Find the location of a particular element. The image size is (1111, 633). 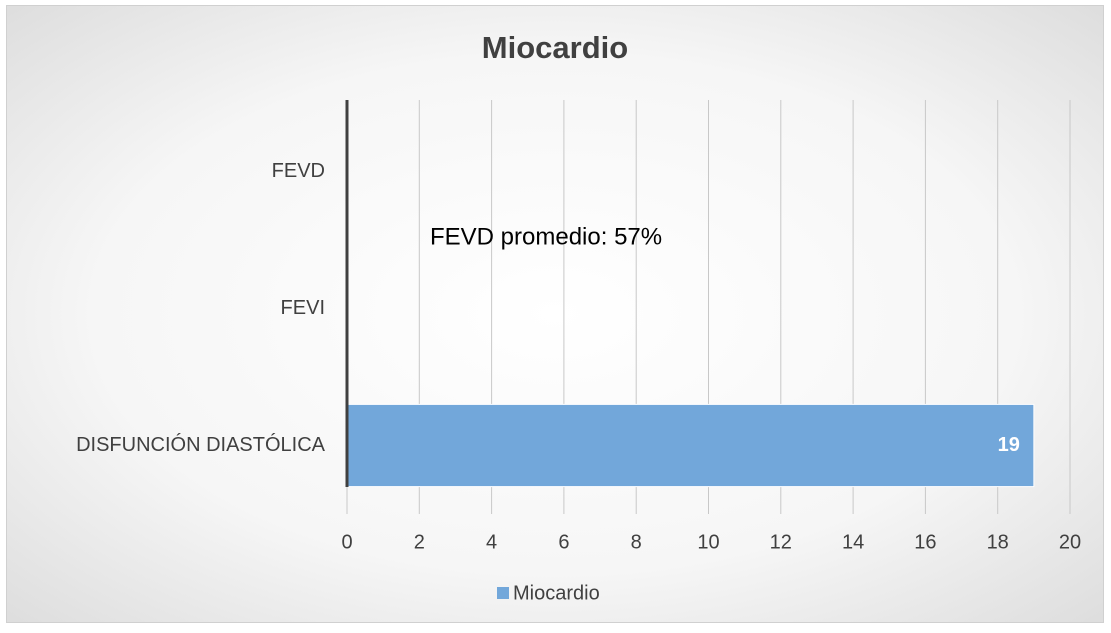

x-tick-label: 8 is located at coordinates (636, 542).